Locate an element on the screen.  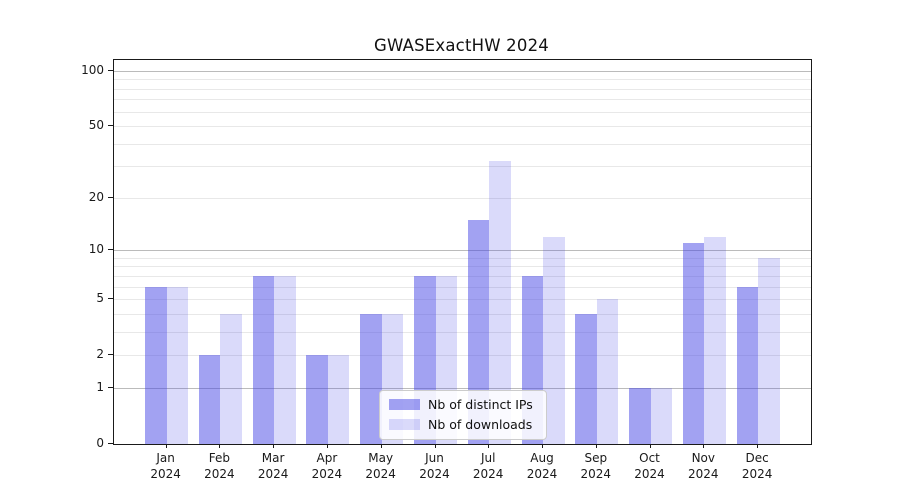
chart-title: GWASExactHW 2024 is located at coordinates (461, 45).